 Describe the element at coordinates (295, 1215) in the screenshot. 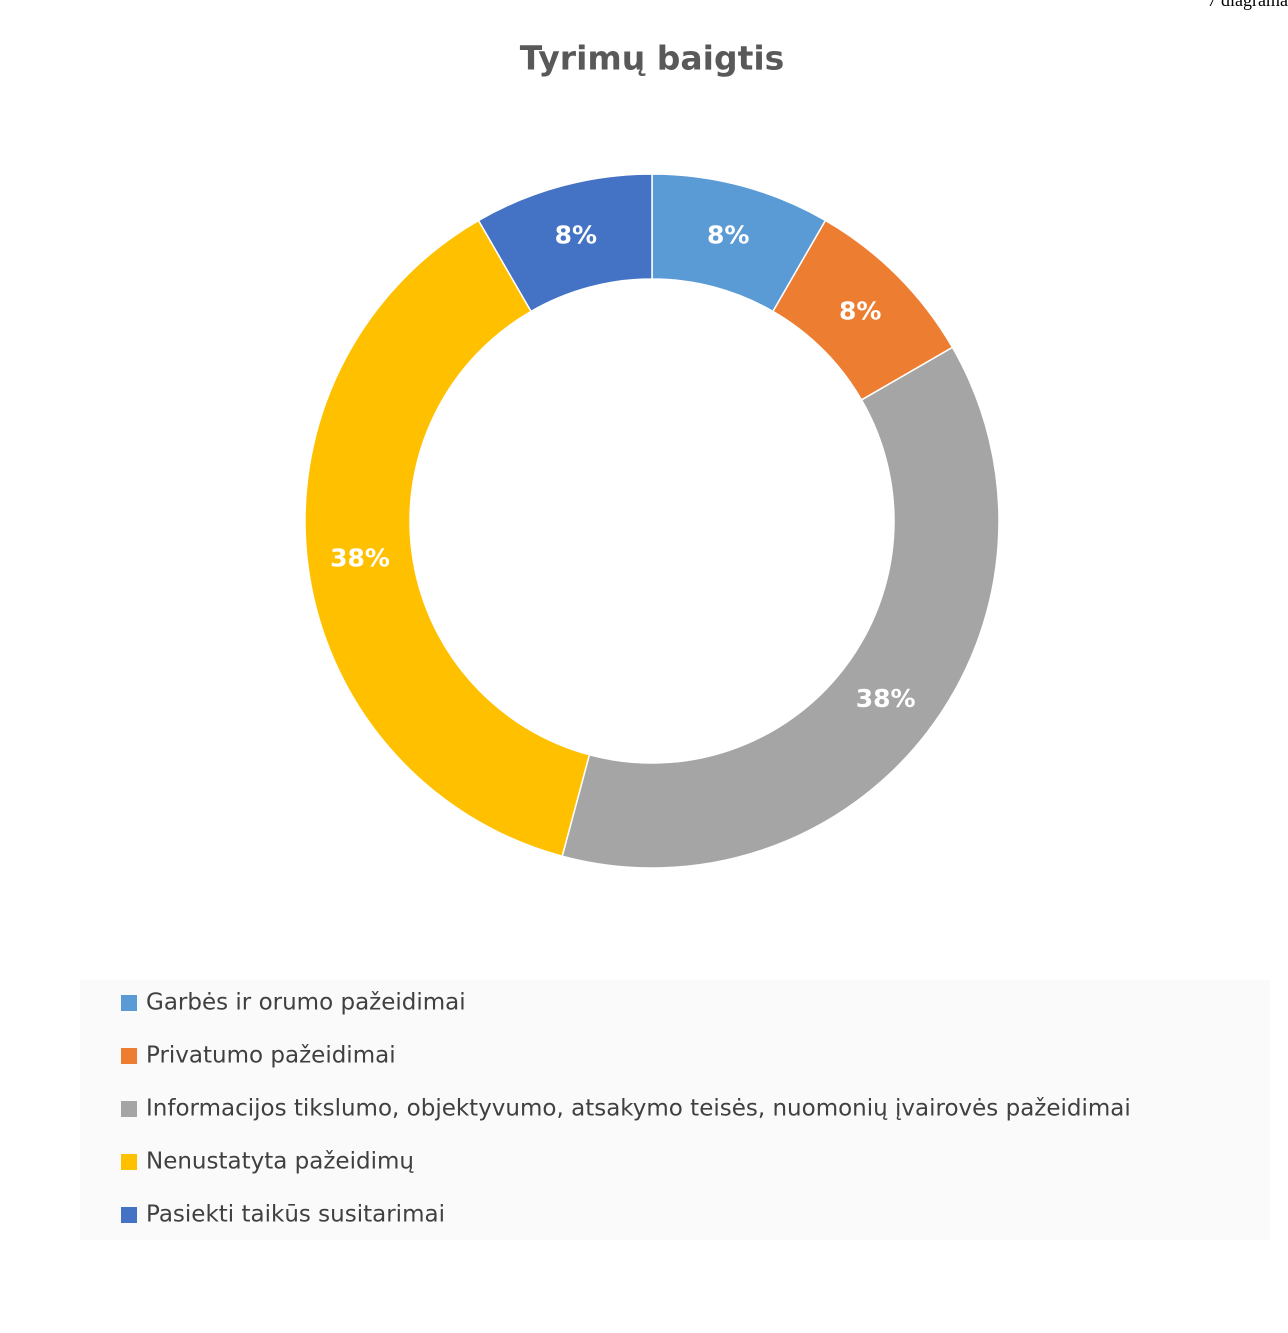

I see `legend-label: Pasiekti taikūs susitarimai` at that location.